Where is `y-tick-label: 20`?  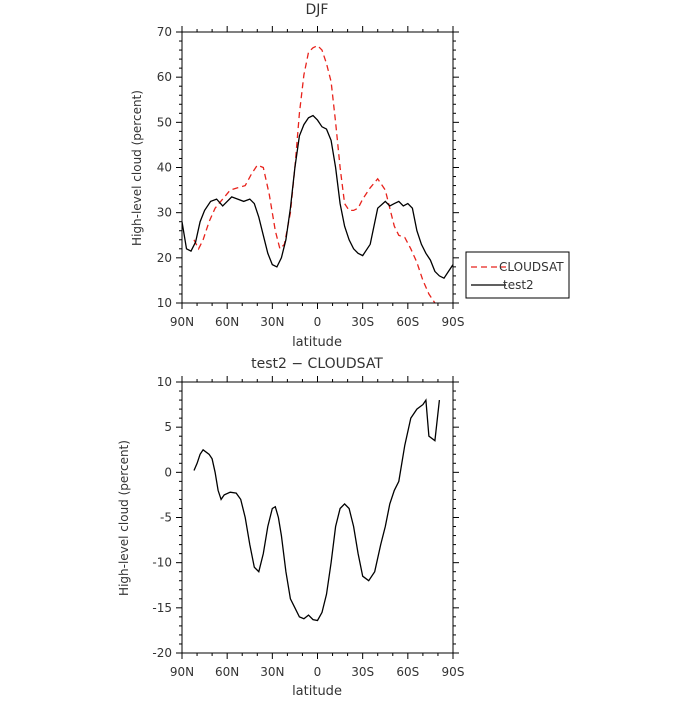
y-tick-label: 20 is located at coordinates (164, 258).